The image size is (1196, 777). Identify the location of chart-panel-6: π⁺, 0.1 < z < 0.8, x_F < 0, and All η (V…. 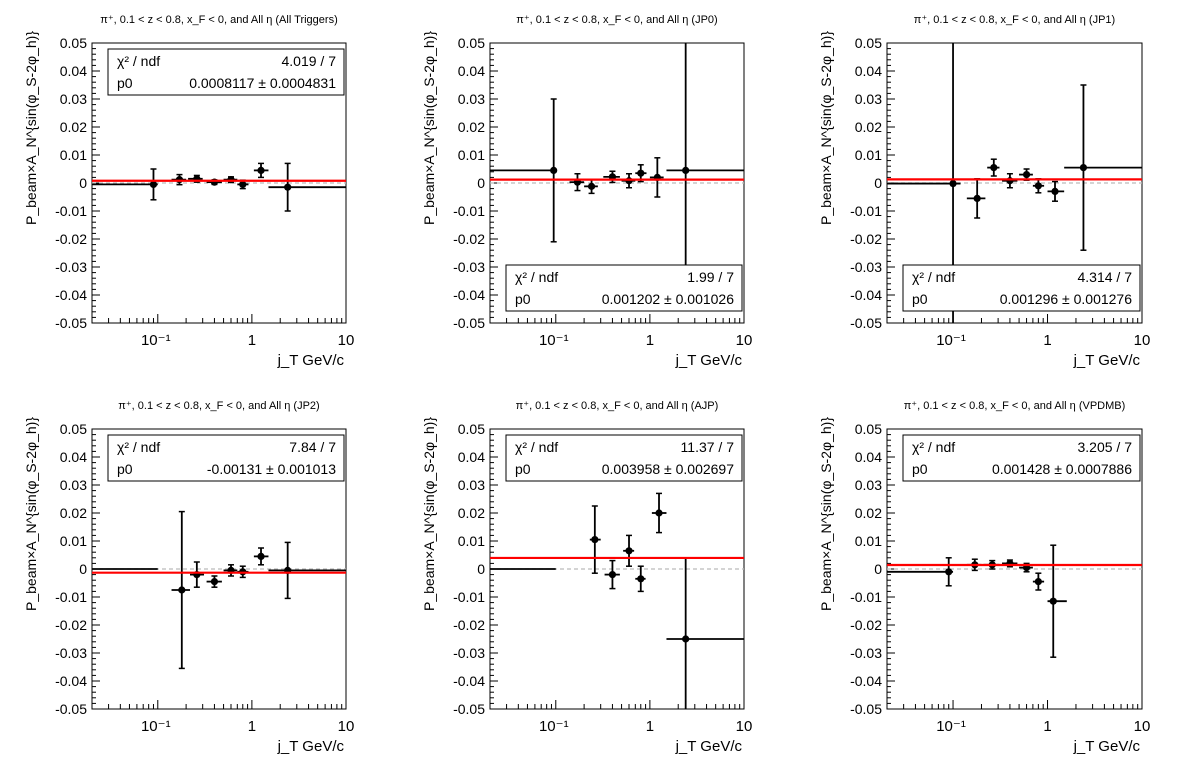
(984, 577).